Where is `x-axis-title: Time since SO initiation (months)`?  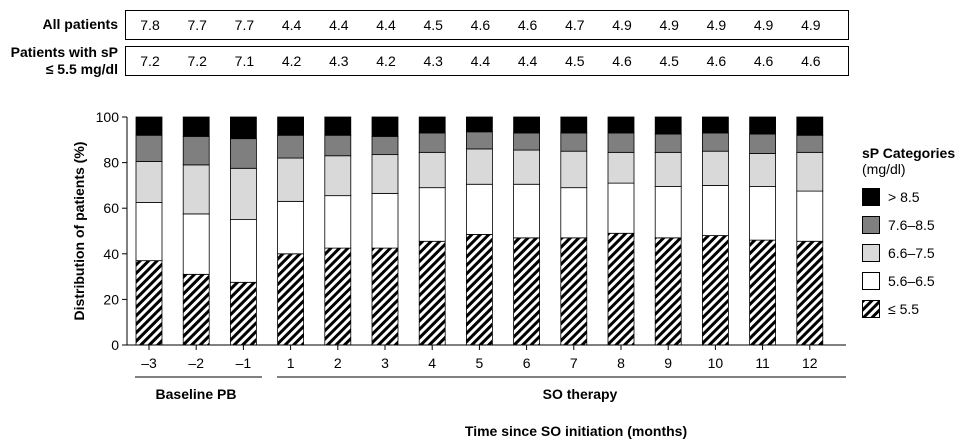
x-axis-title: Time since SO initiation (months) is located at coordinates (576, 431).